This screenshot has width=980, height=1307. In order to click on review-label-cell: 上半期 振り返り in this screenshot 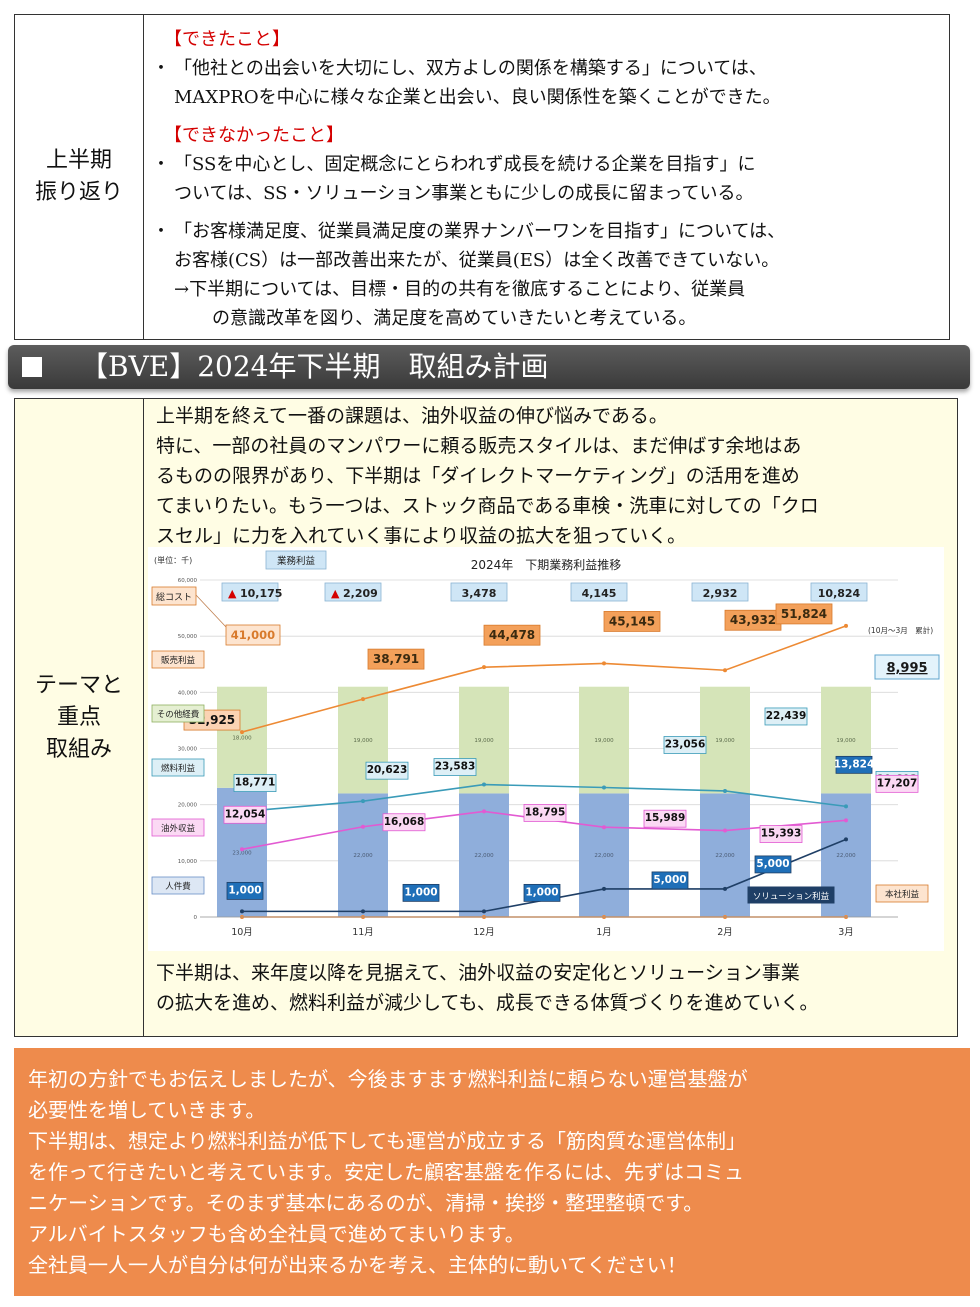, I will do `click(79, 177)`.